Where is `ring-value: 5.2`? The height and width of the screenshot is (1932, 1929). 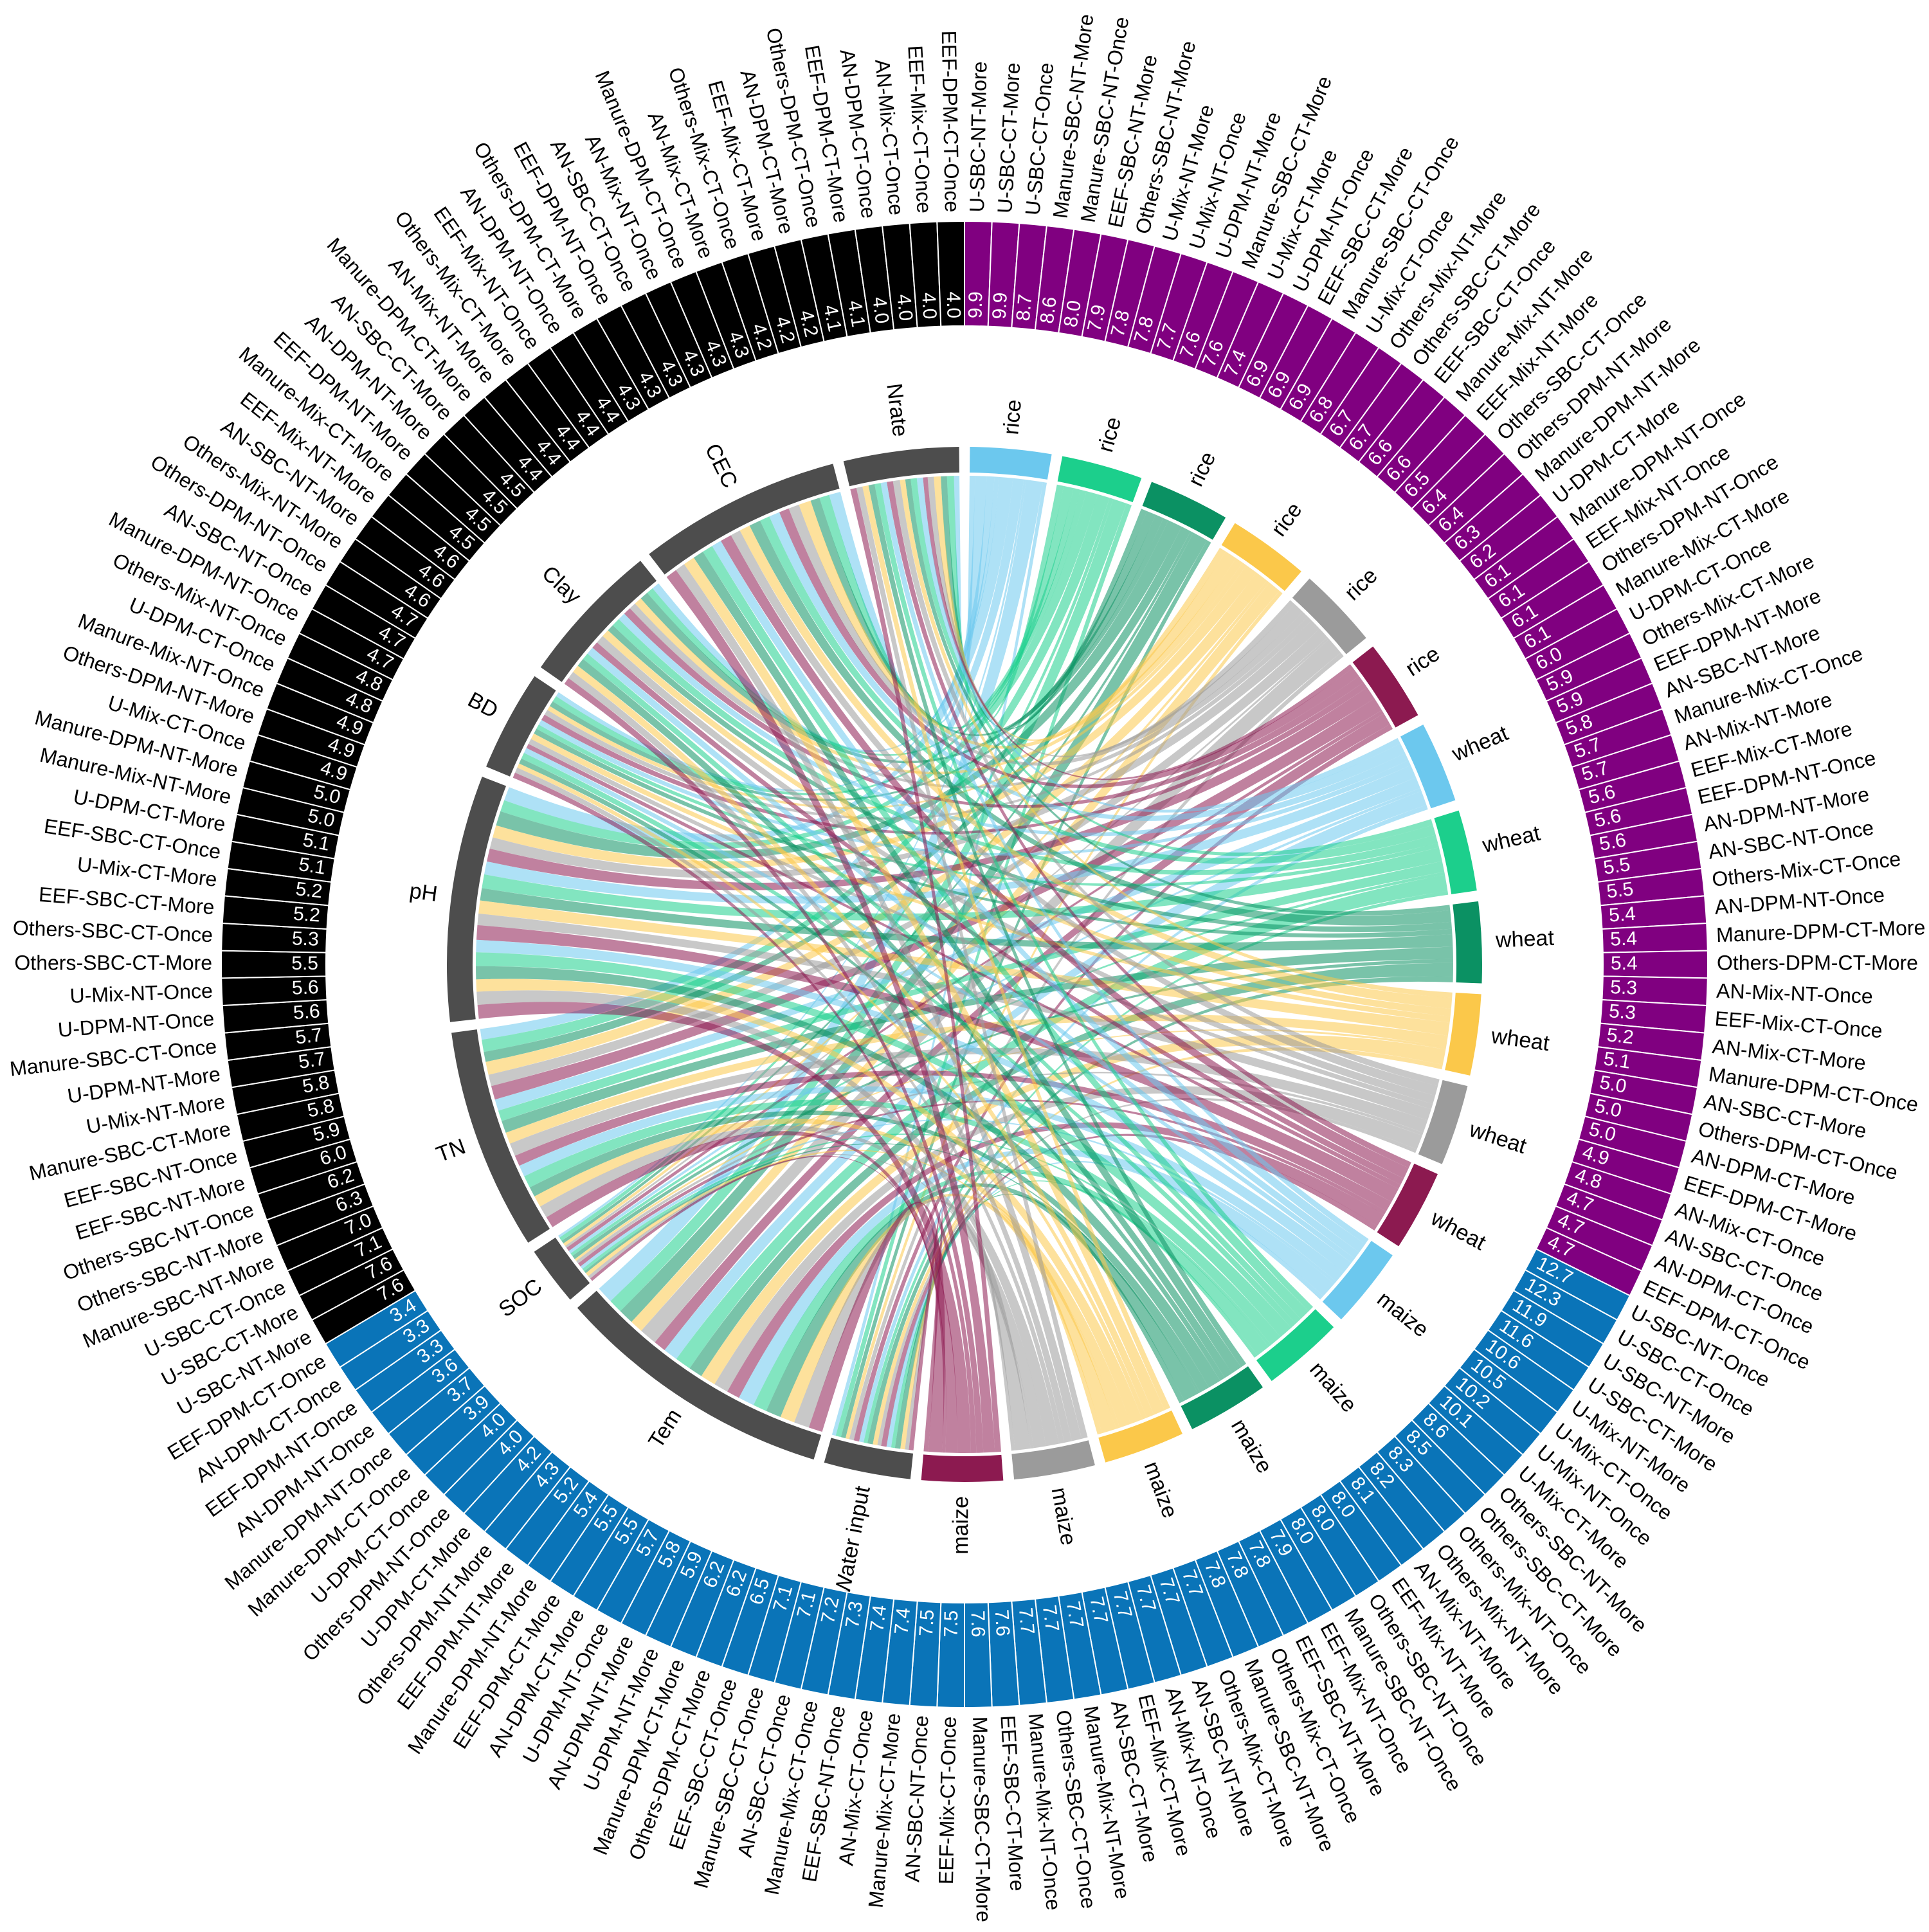 ring-value: 5.2 is located at coordinates (307, 914).